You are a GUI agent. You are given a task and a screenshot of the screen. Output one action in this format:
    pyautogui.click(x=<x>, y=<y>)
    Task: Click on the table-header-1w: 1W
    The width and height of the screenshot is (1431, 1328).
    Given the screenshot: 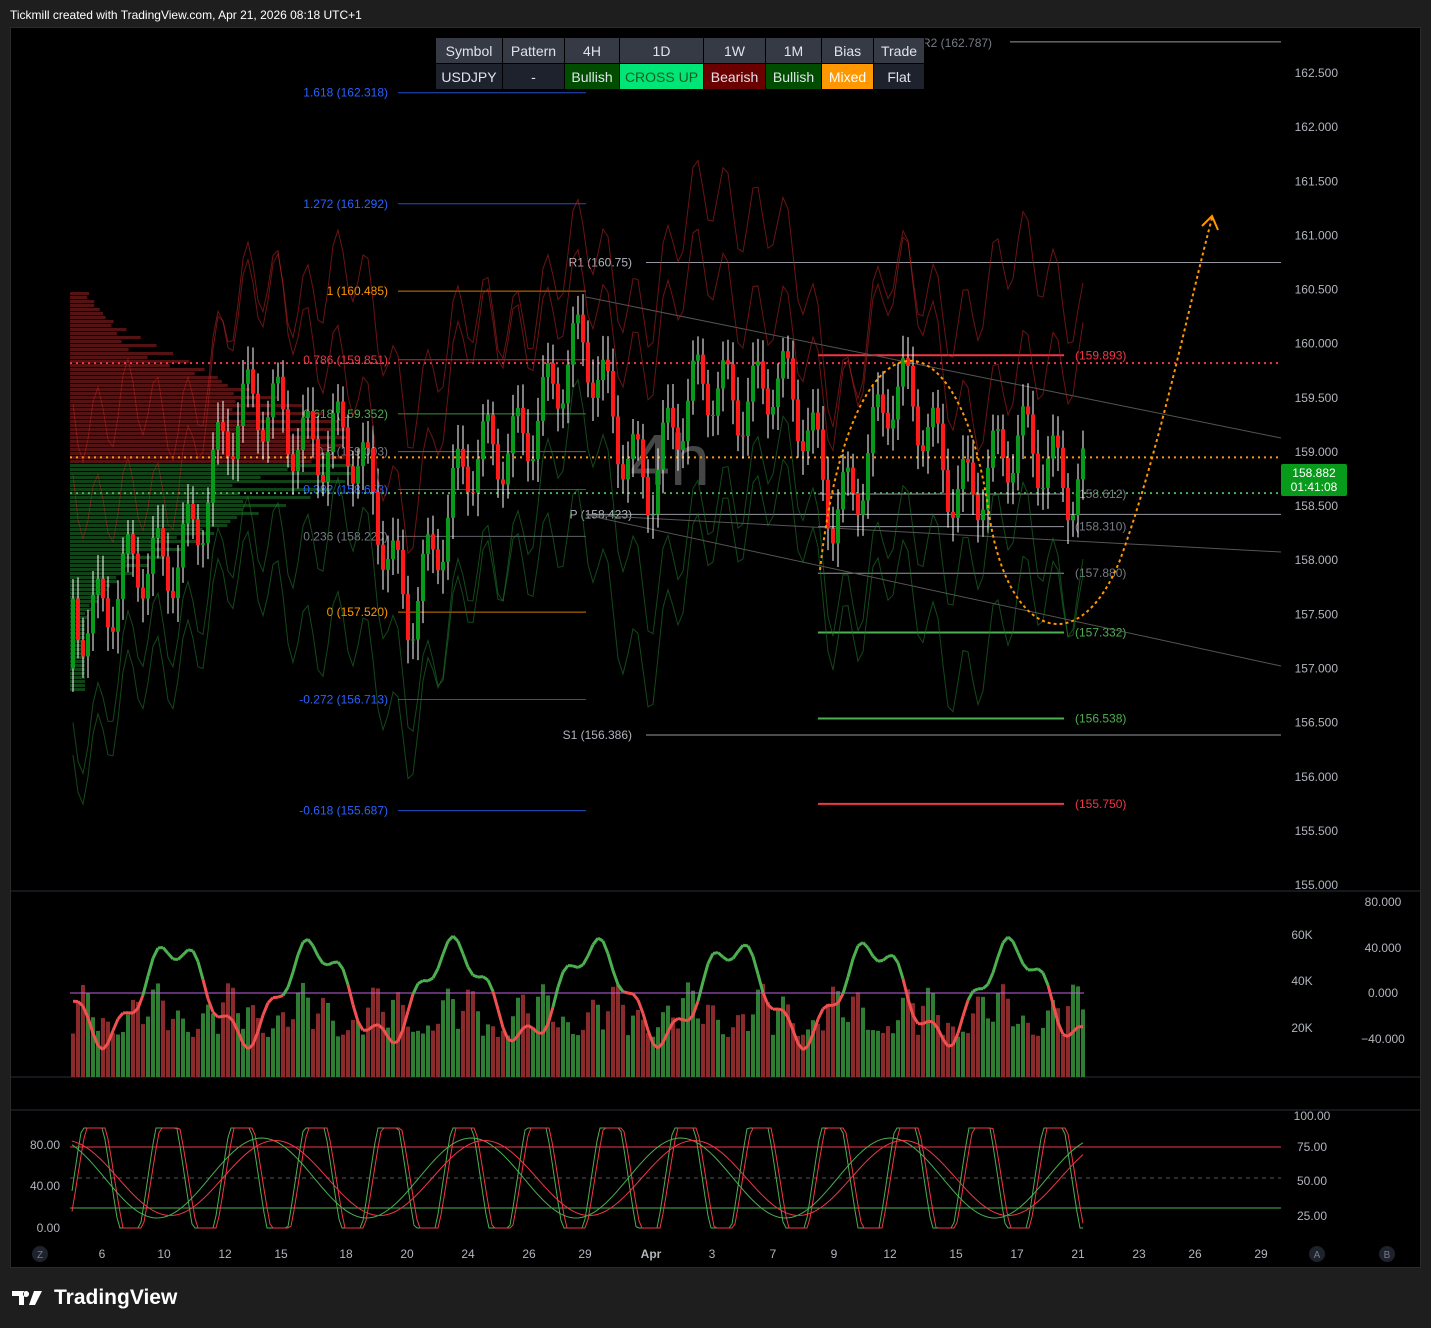 What is the action you would take?
    pyautogui.click(x=734, y=50)
    